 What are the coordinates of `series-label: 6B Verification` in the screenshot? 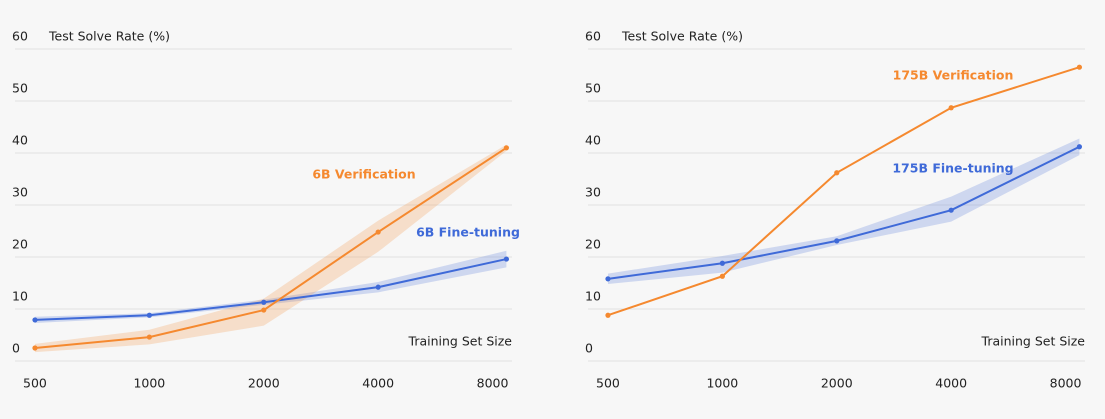 It's located at (363, 174).